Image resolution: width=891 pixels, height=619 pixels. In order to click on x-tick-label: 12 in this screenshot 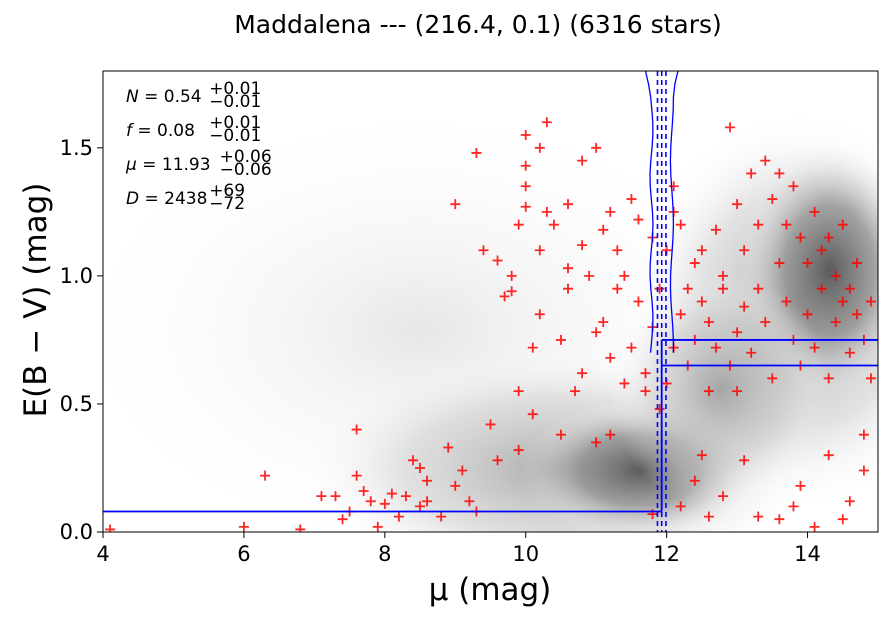, I will do `click(666, 554)`.